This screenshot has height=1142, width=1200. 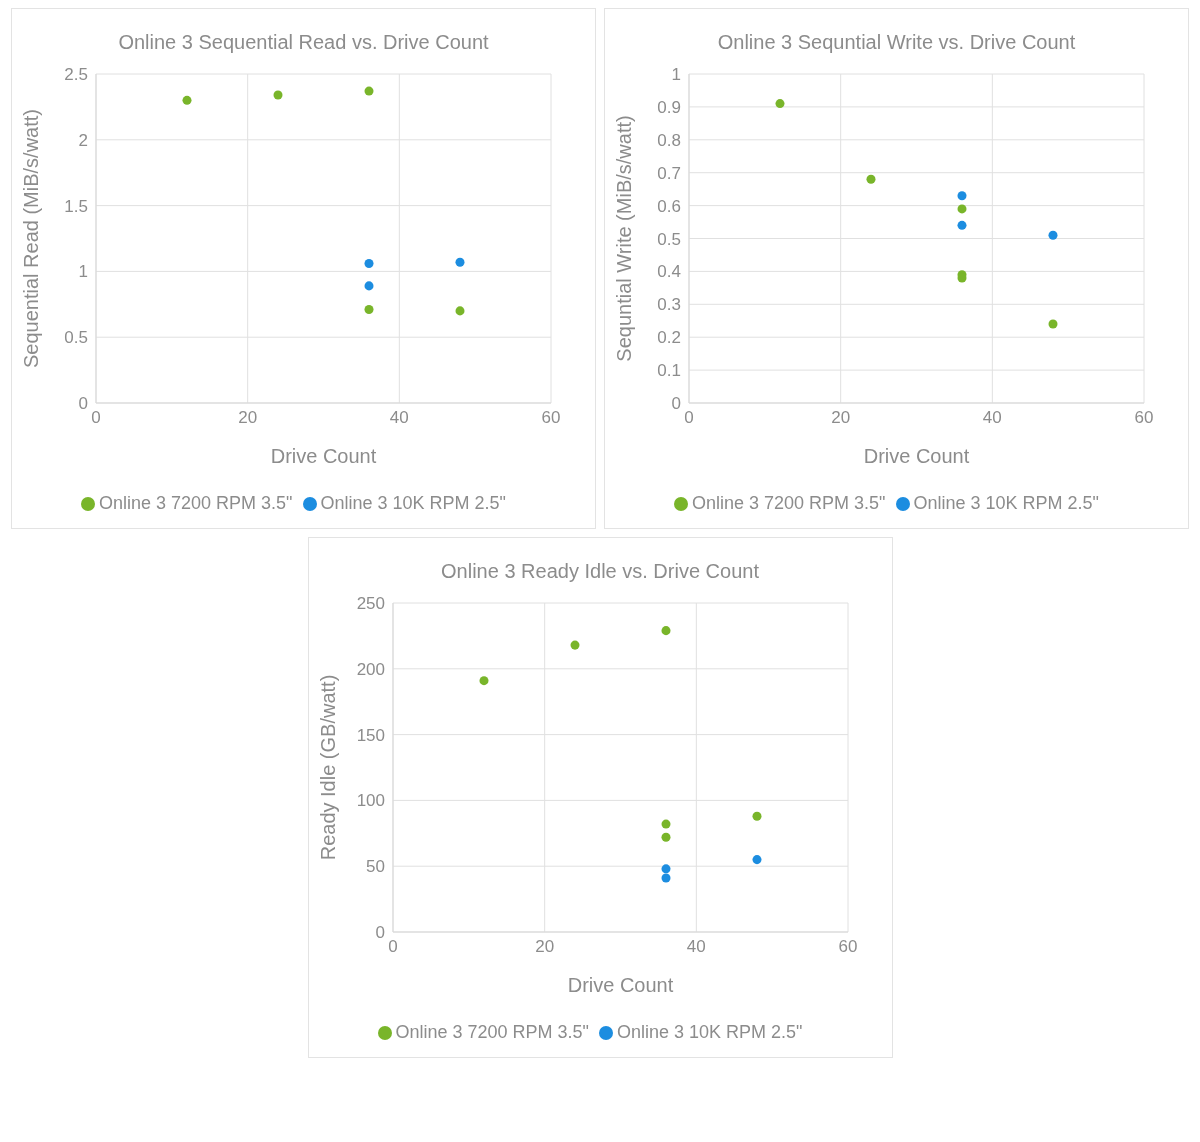 I want to click on y-tick-label: 0.3, so click(x=669, y=305).